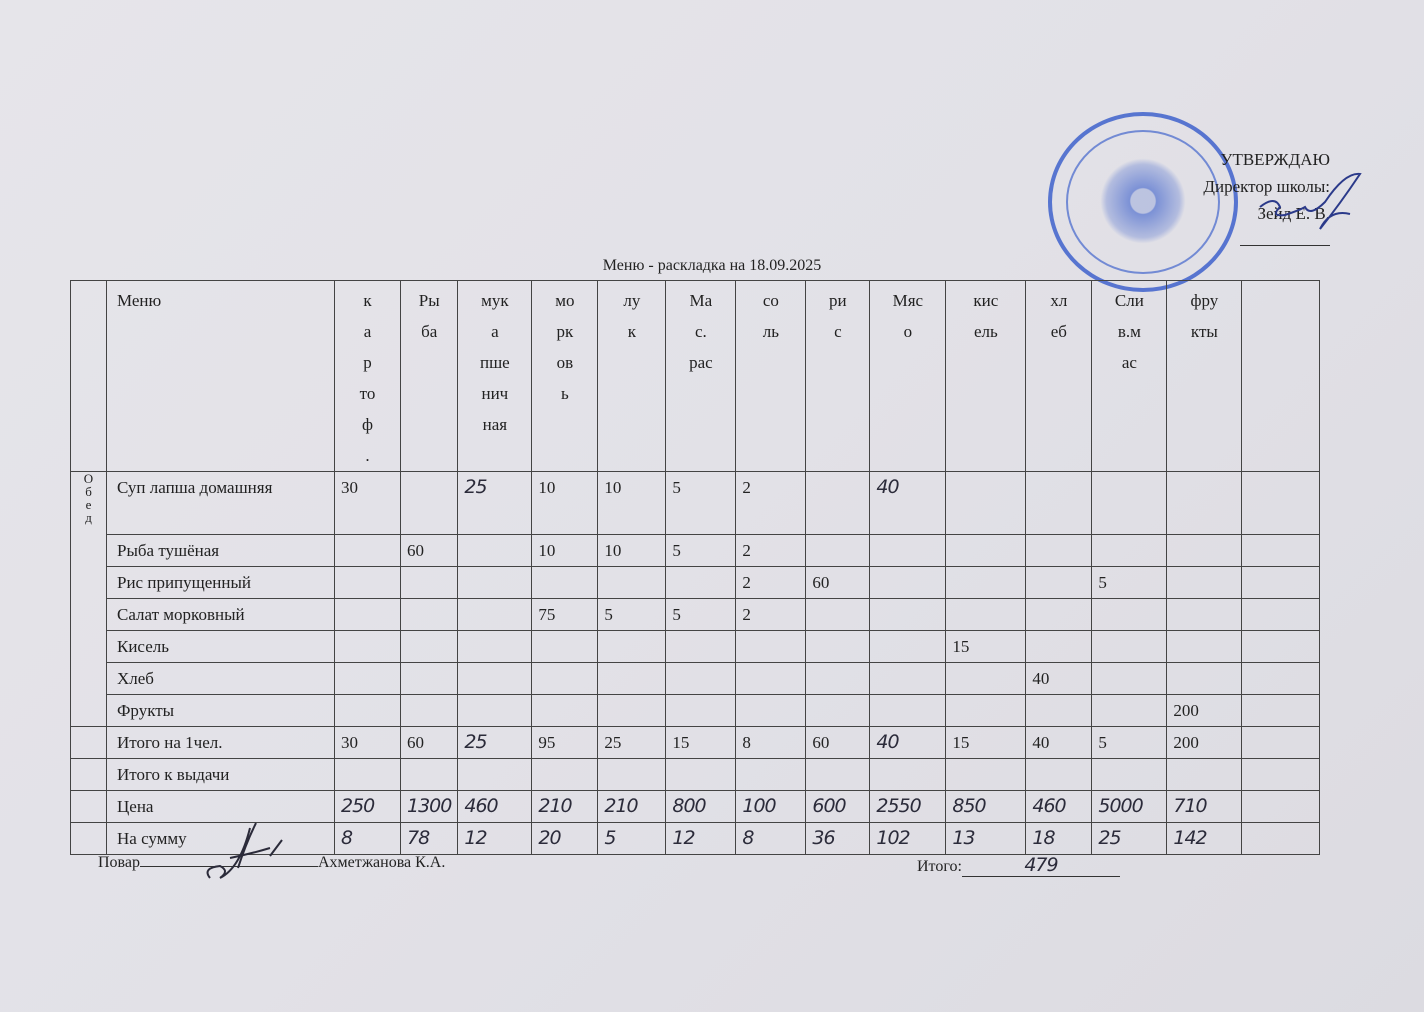 This screenshot has height=1012, width=1424. What do you see at coordinates (367, 806) in the screenshot?
I see `quantity-cell: 250` at bounding box center [367, 806].